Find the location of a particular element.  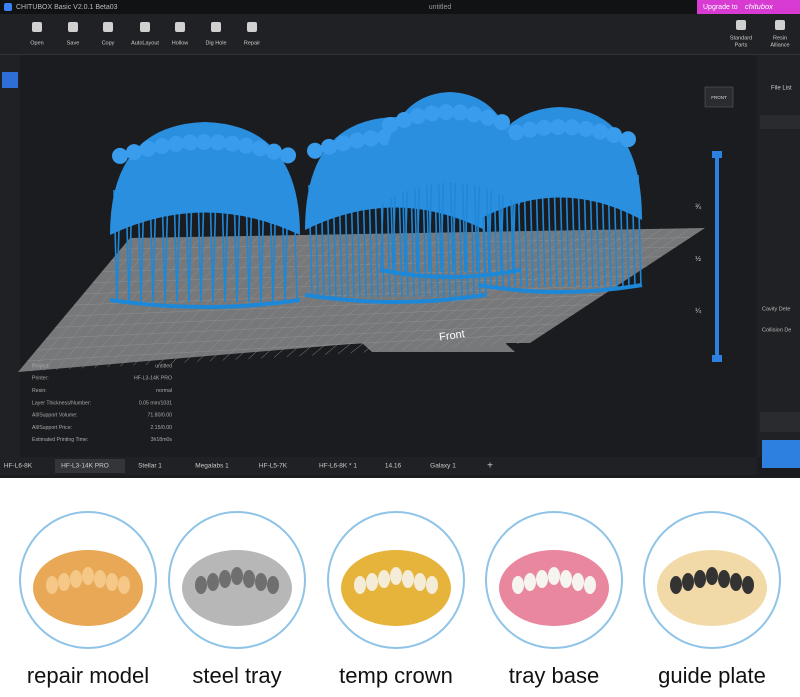

upgrade-button is located at coordinates (748, 7).